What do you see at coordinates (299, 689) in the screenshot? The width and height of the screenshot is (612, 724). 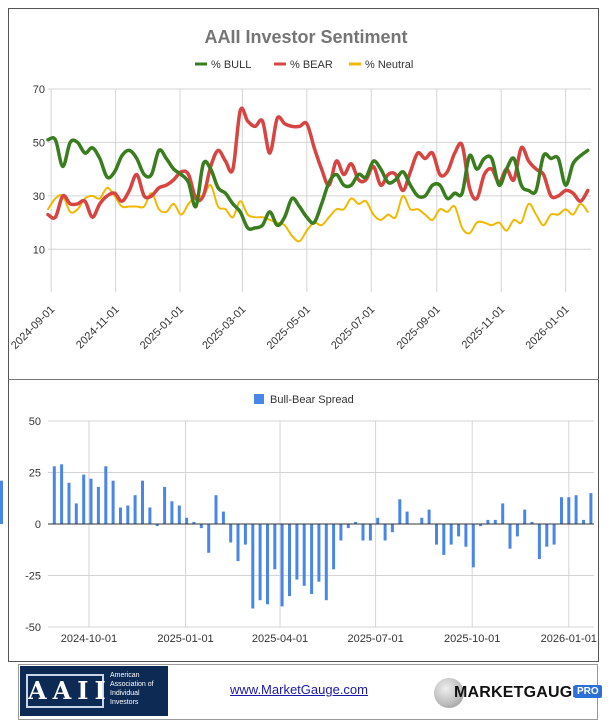 I see `marketgauge-link: www.MarketGauge.com` at bounding box center [299, 689].